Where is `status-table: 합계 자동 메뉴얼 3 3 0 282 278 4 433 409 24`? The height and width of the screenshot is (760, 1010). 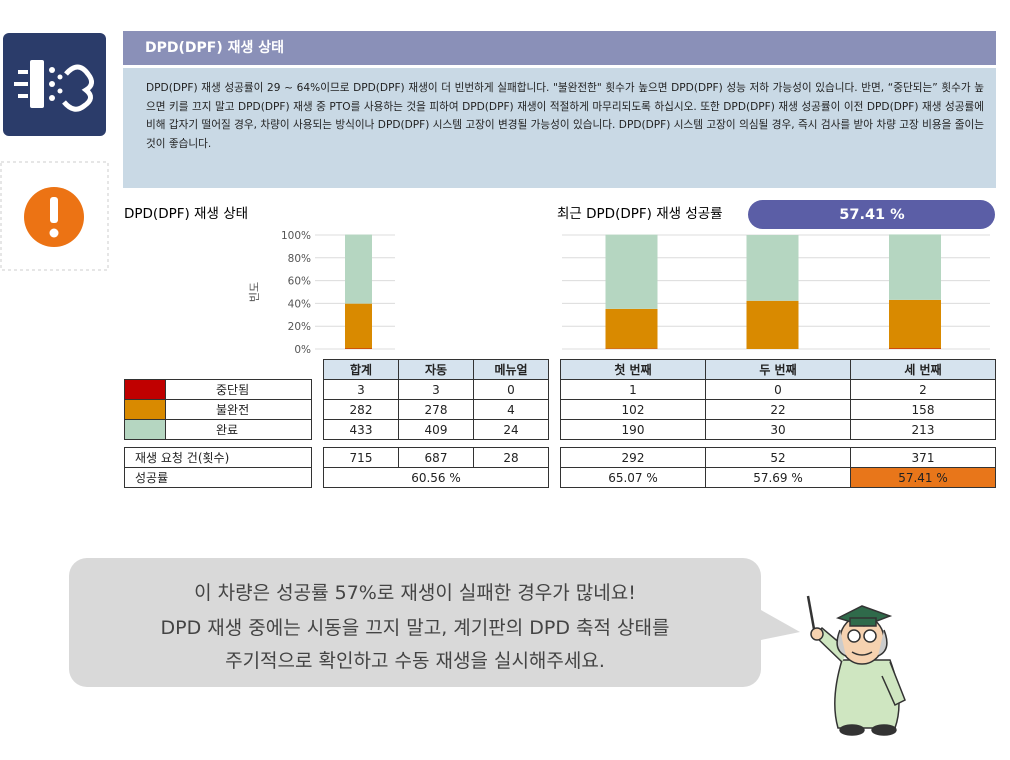
status-table: 합계 자동 메뉴얼 3 3 0 282 278 4 433 409 24 is located at coordinates (436, 399).